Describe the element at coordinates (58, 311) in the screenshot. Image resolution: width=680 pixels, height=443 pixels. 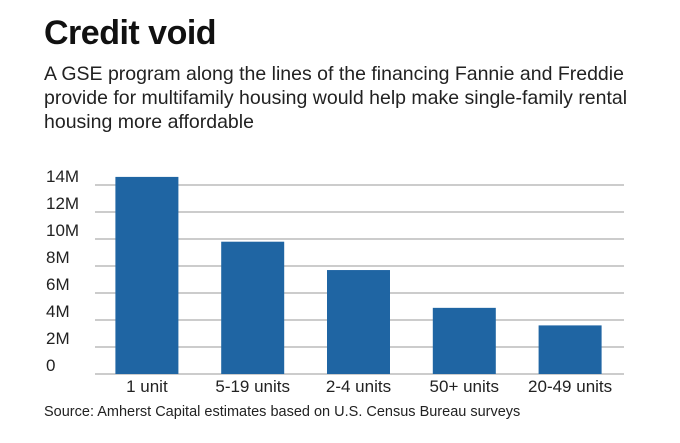
I see `y-tick-label: 4M` at that location.